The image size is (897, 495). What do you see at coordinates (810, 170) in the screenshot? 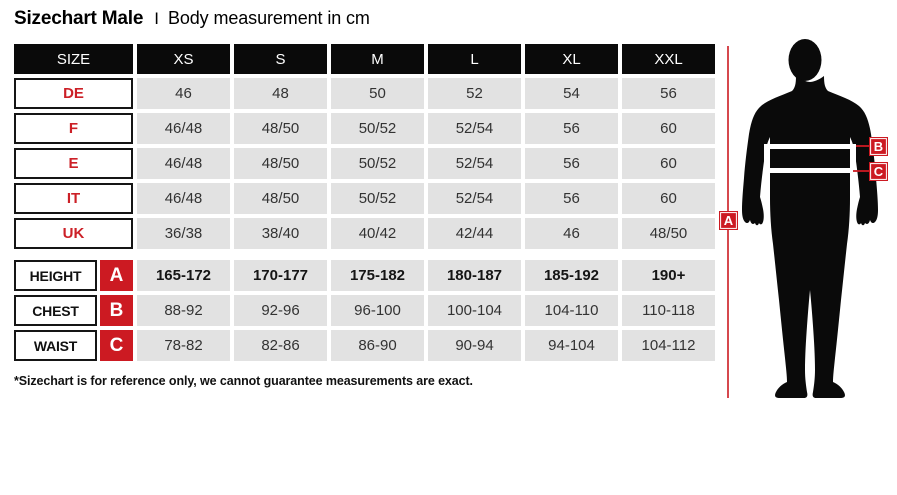
I see `waist-band-c` at bounding box center [810, 170].